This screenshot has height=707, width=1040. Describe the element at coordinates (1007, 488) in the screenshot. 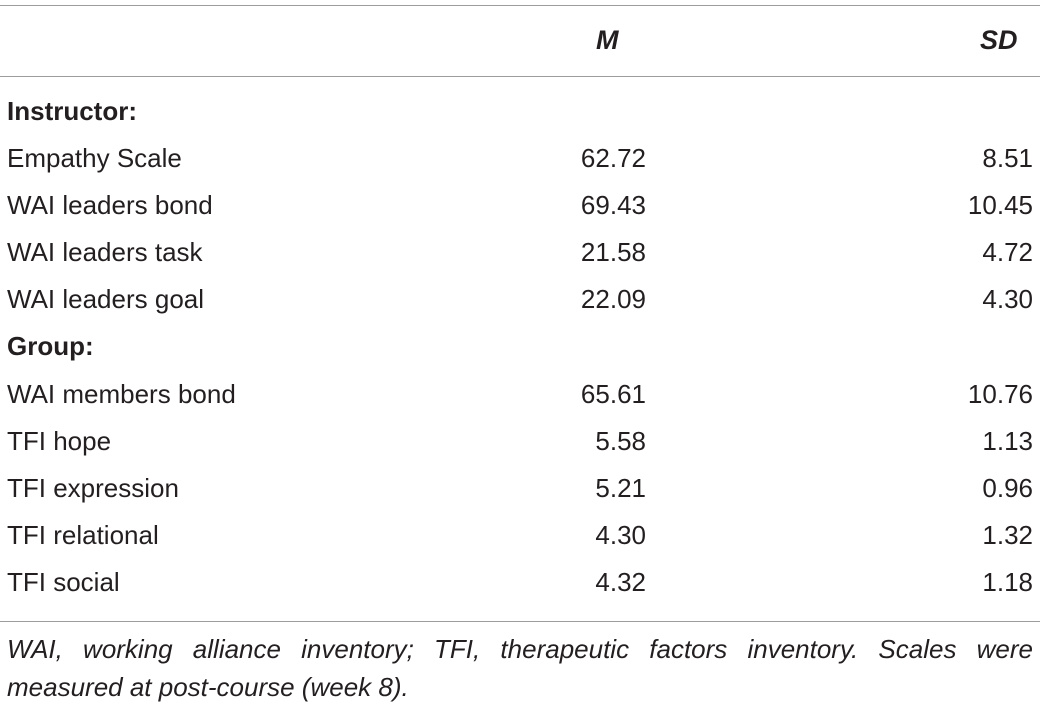

I see `row-sd-value: 0.96` at that location.